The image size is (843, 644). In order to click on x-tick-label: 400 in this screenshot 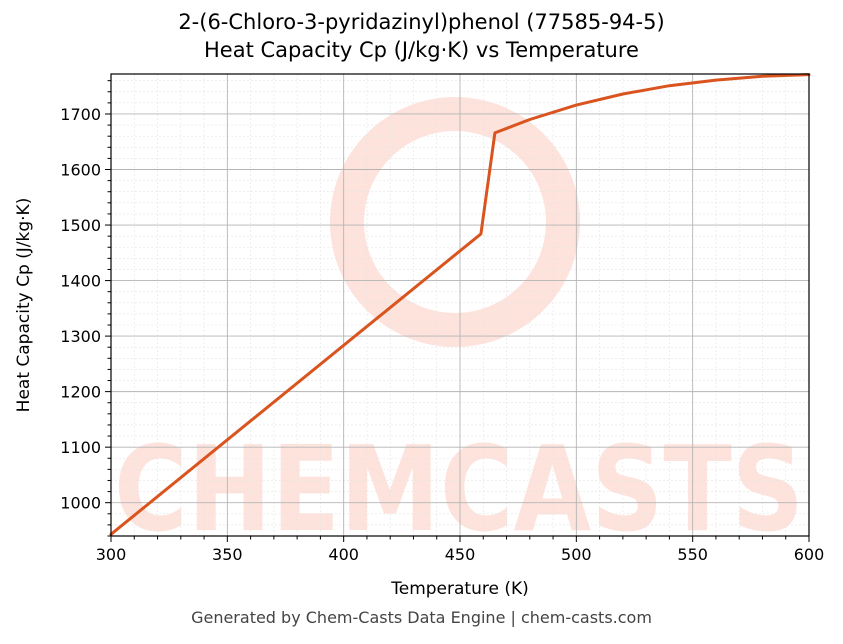, I will do `click(343, 554)`.